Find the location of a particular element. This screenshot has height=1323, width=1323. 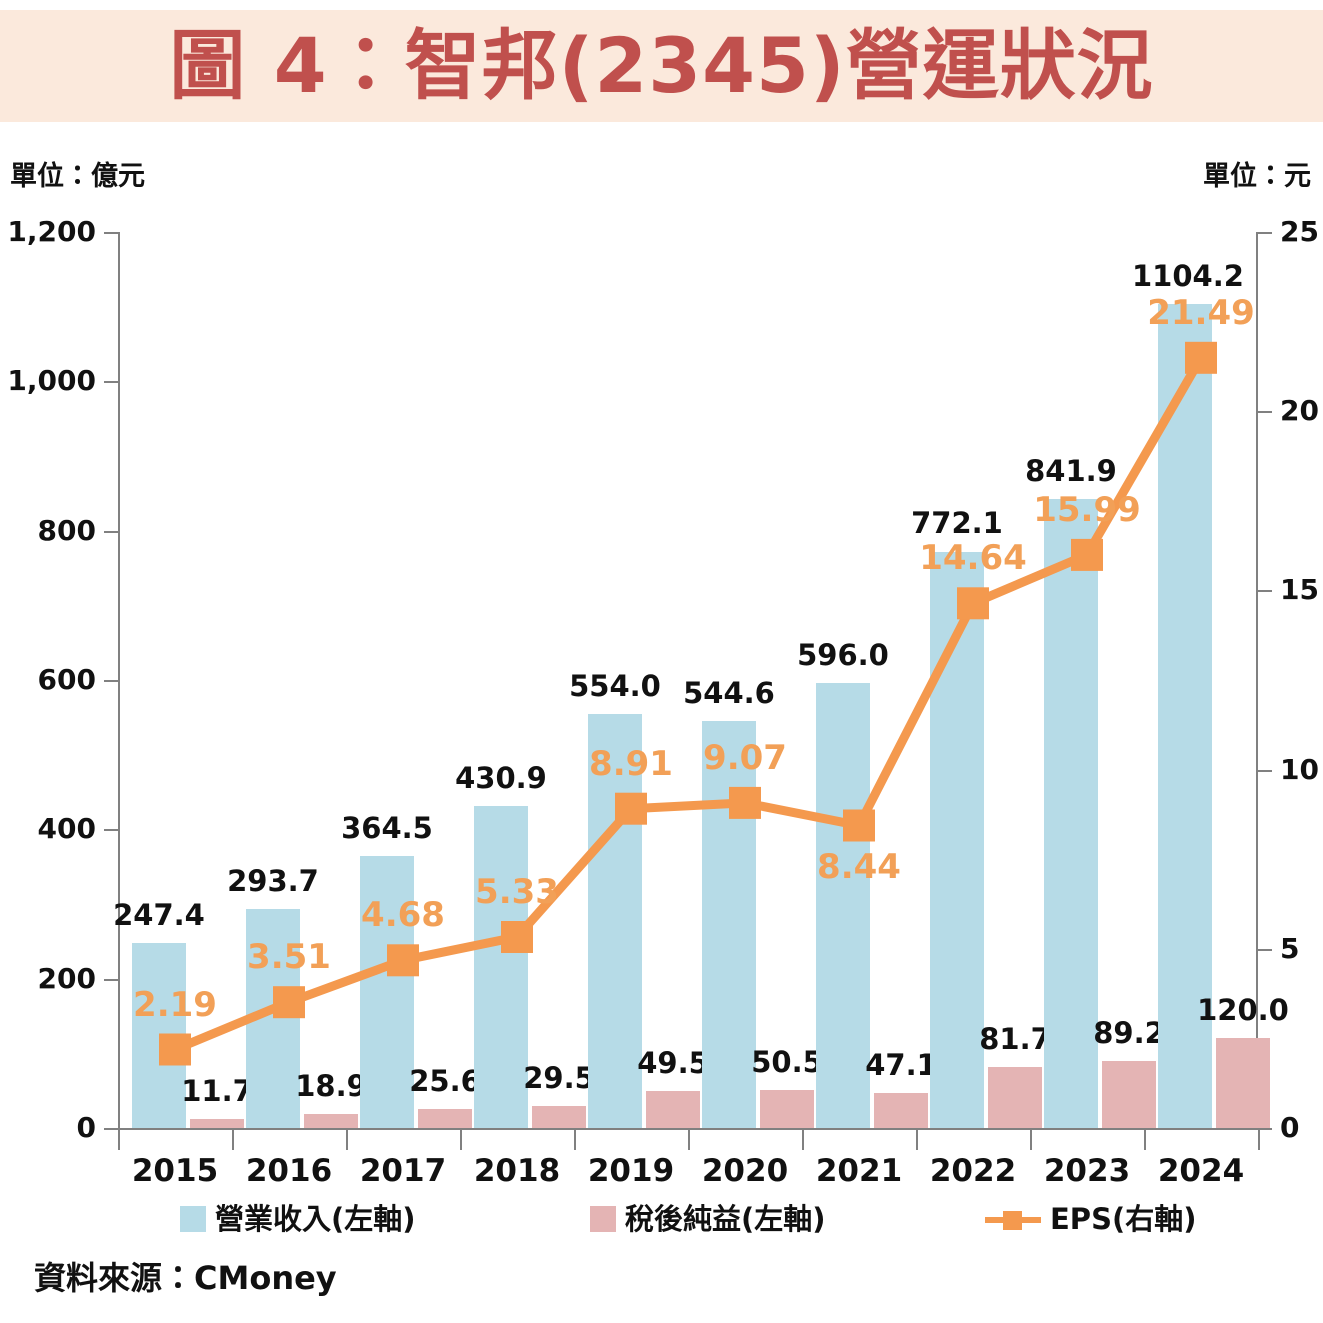

revenue-value-label: 247.4 is located at coordinates (159, 915).